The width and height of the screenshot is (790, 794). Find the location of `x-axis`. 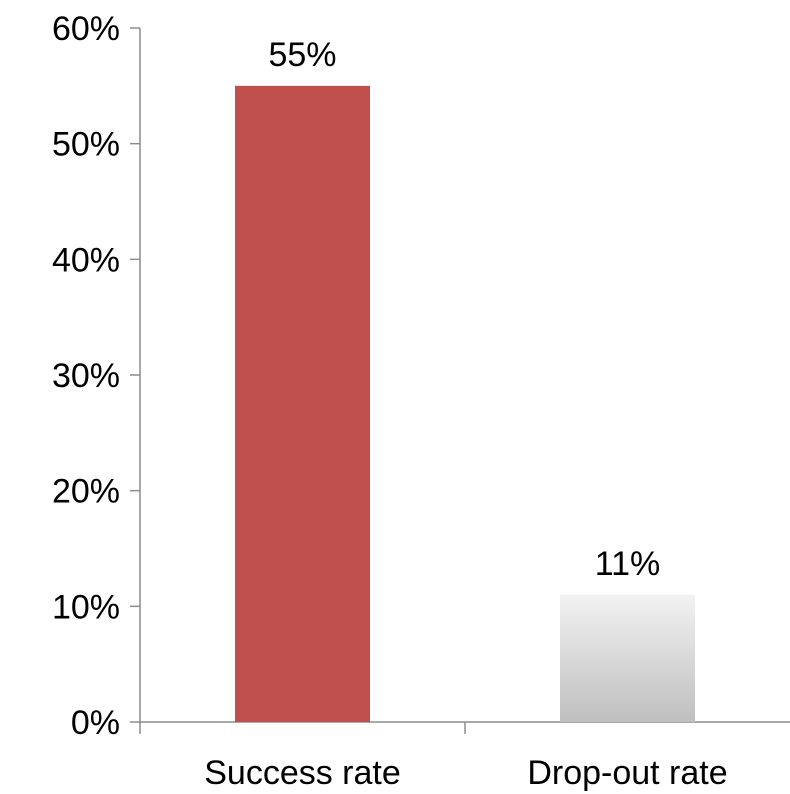

x-axis is located at coordinates (464, 727).